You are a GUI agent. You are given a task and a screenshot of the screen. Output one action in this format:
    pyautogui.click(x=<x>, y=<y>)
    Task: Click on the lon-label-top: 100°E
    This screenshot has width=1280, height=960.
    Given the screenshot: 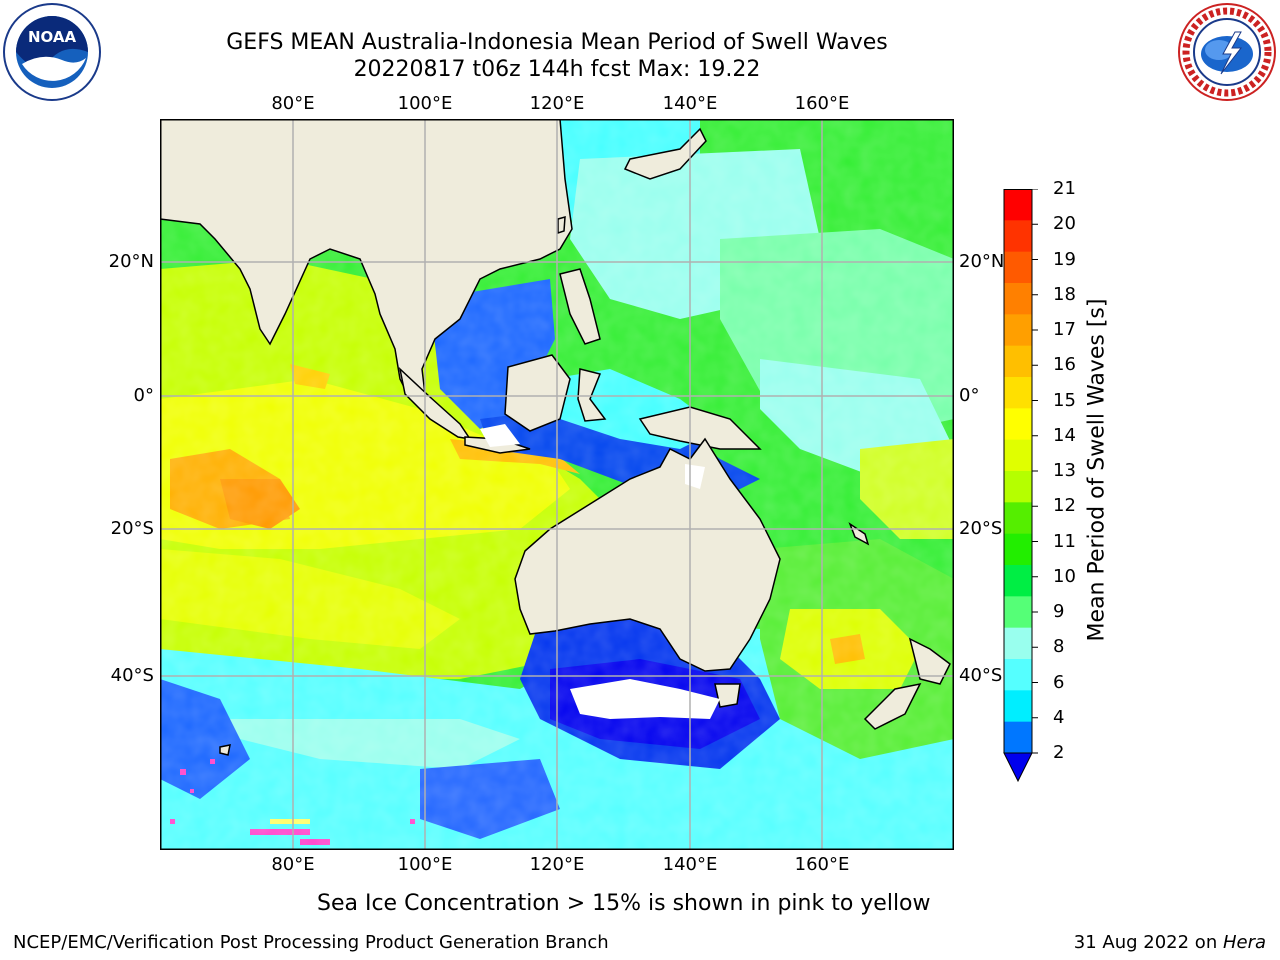 What is the action you would take?
    pyautogui.click(x=425, y=103)
    